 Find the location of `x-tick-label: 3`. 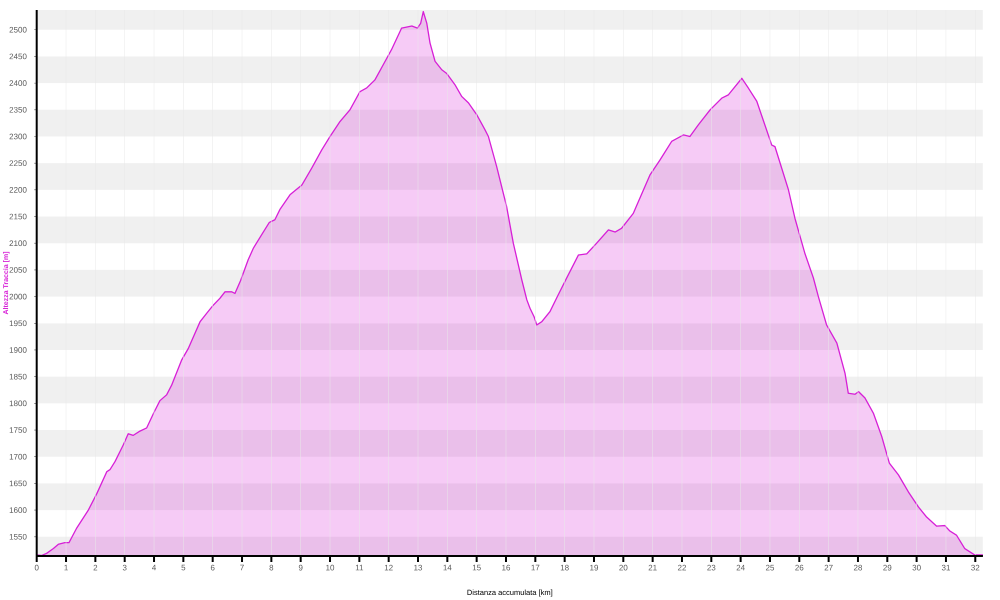

x-tick-label: 3 is located at coordinates (124, 567).